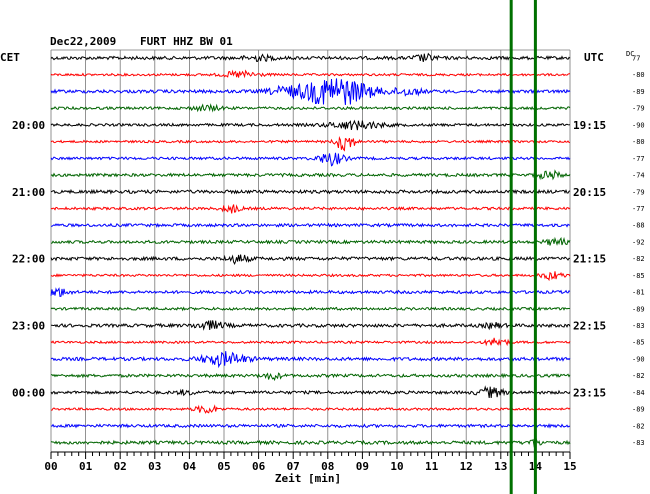 This screenshot has height=494, width=650. Describe the element at coordinates (120, 466) in the screenshot. I see `x-tick-label: 02` at that location.